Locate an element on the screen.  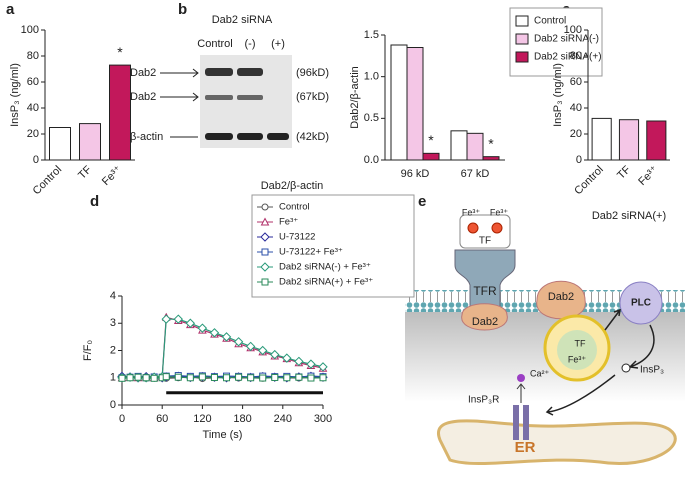
band-label: β-actin is located at coordinates (146, 137).